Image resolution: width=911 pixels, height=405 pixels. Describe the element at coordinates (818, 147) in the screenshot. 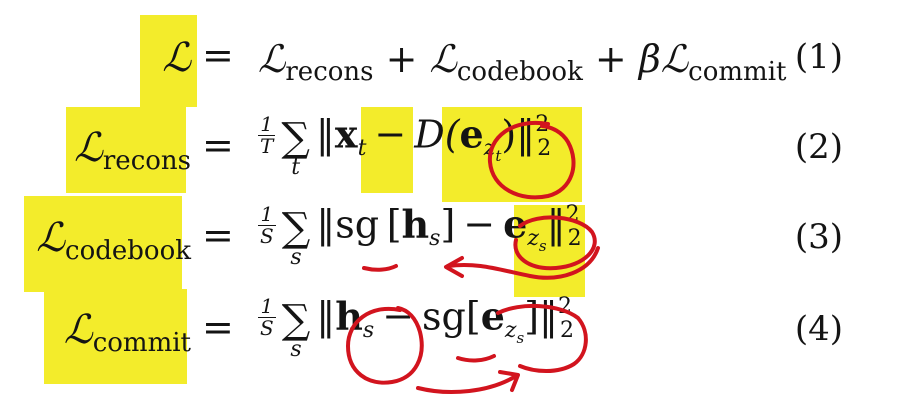

I see `equation-number: (2)` at that location.